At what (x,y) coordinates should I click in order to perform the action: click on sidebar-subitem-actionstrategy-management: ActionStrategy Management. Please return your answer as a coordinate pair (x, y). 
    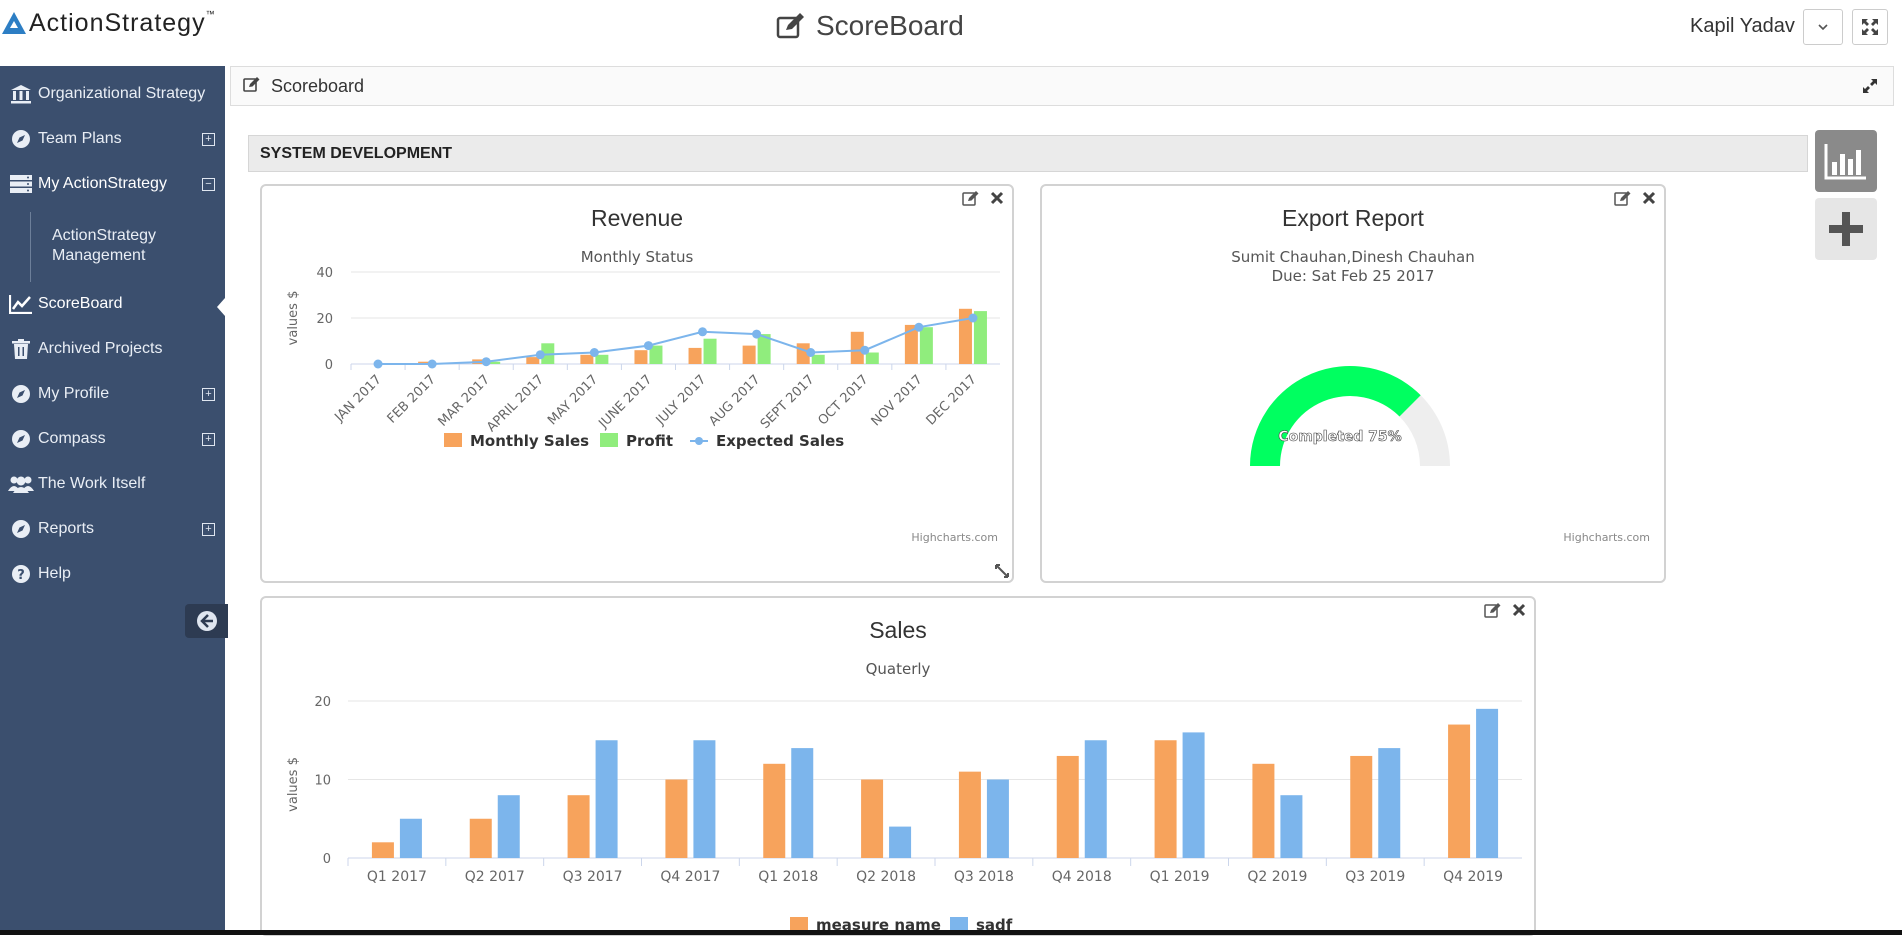
    Looking at the image, I should click on (104, 245).